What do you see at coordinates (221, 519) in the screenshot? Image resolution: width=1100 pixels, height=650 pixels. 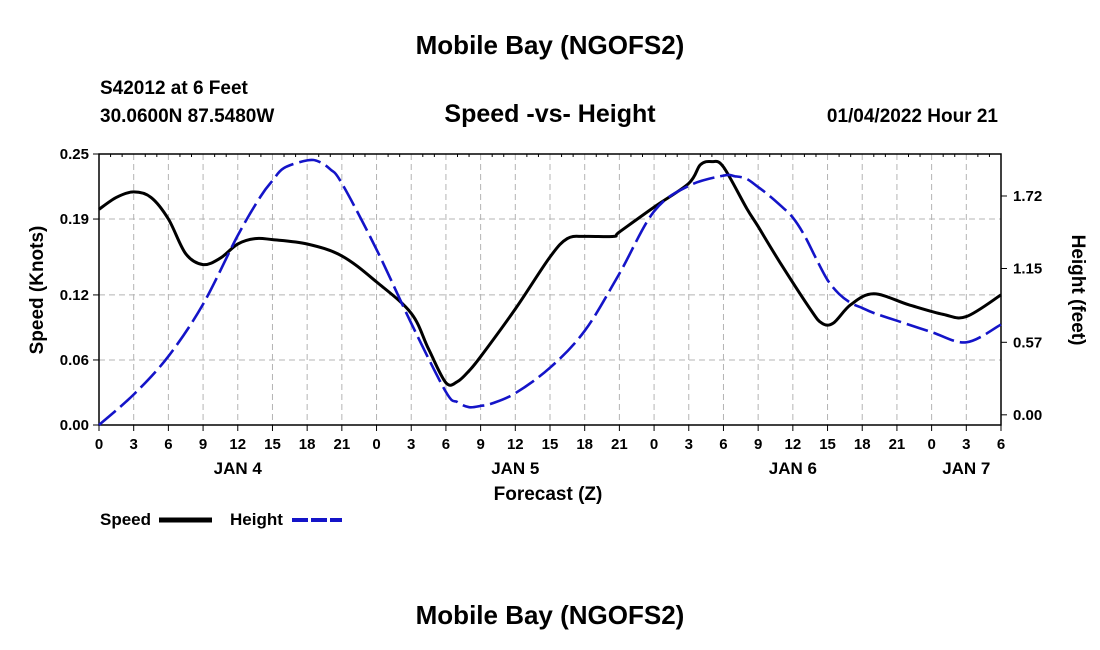 I see `legend: Speed Height` at bounding box center [221, 519].